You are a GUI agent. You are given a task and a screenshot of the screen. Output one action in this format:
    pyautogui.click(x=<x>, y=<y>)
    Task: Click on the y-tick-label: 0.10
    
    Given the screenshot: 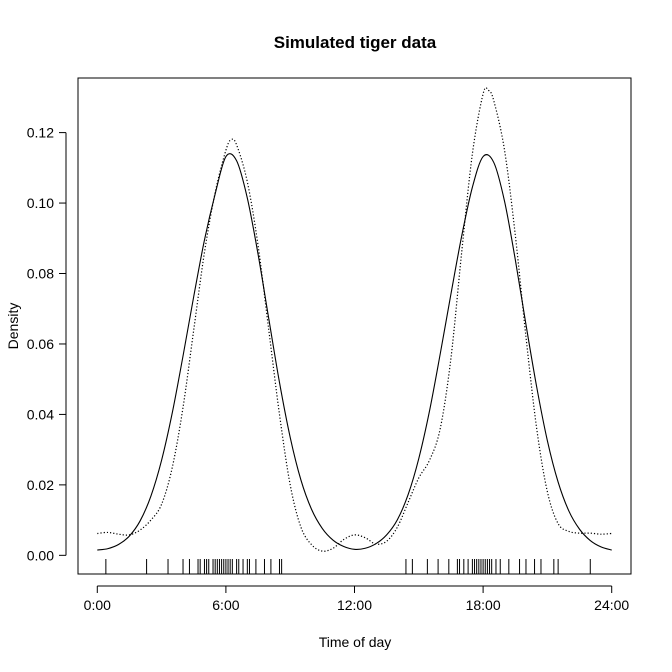 What is the action you would take?
    pyautogui.click(x=40, y=203)
    